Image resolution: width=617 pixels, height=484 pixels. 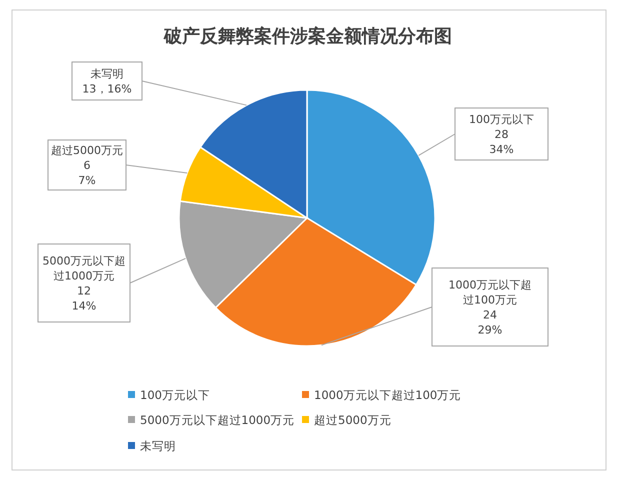 I want to click on slice-label: 未写明, so click(x=107, y=74).